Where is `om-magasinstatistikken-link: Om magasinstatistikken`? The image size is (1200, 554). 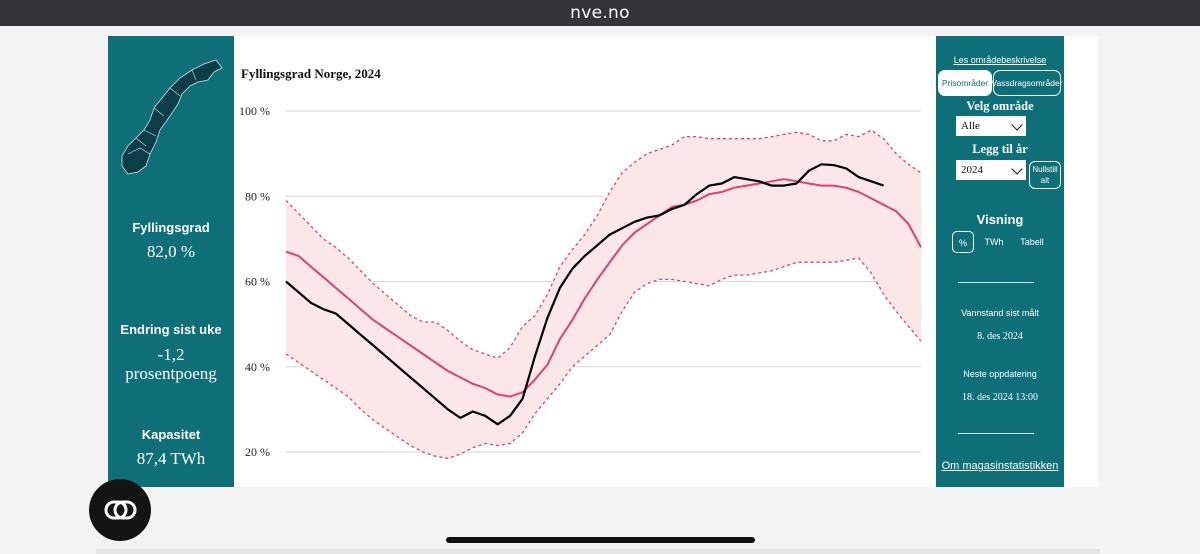 om-magasinstatistikken-link: Om magasinstatistikken is located at coordinates (1000, 466).